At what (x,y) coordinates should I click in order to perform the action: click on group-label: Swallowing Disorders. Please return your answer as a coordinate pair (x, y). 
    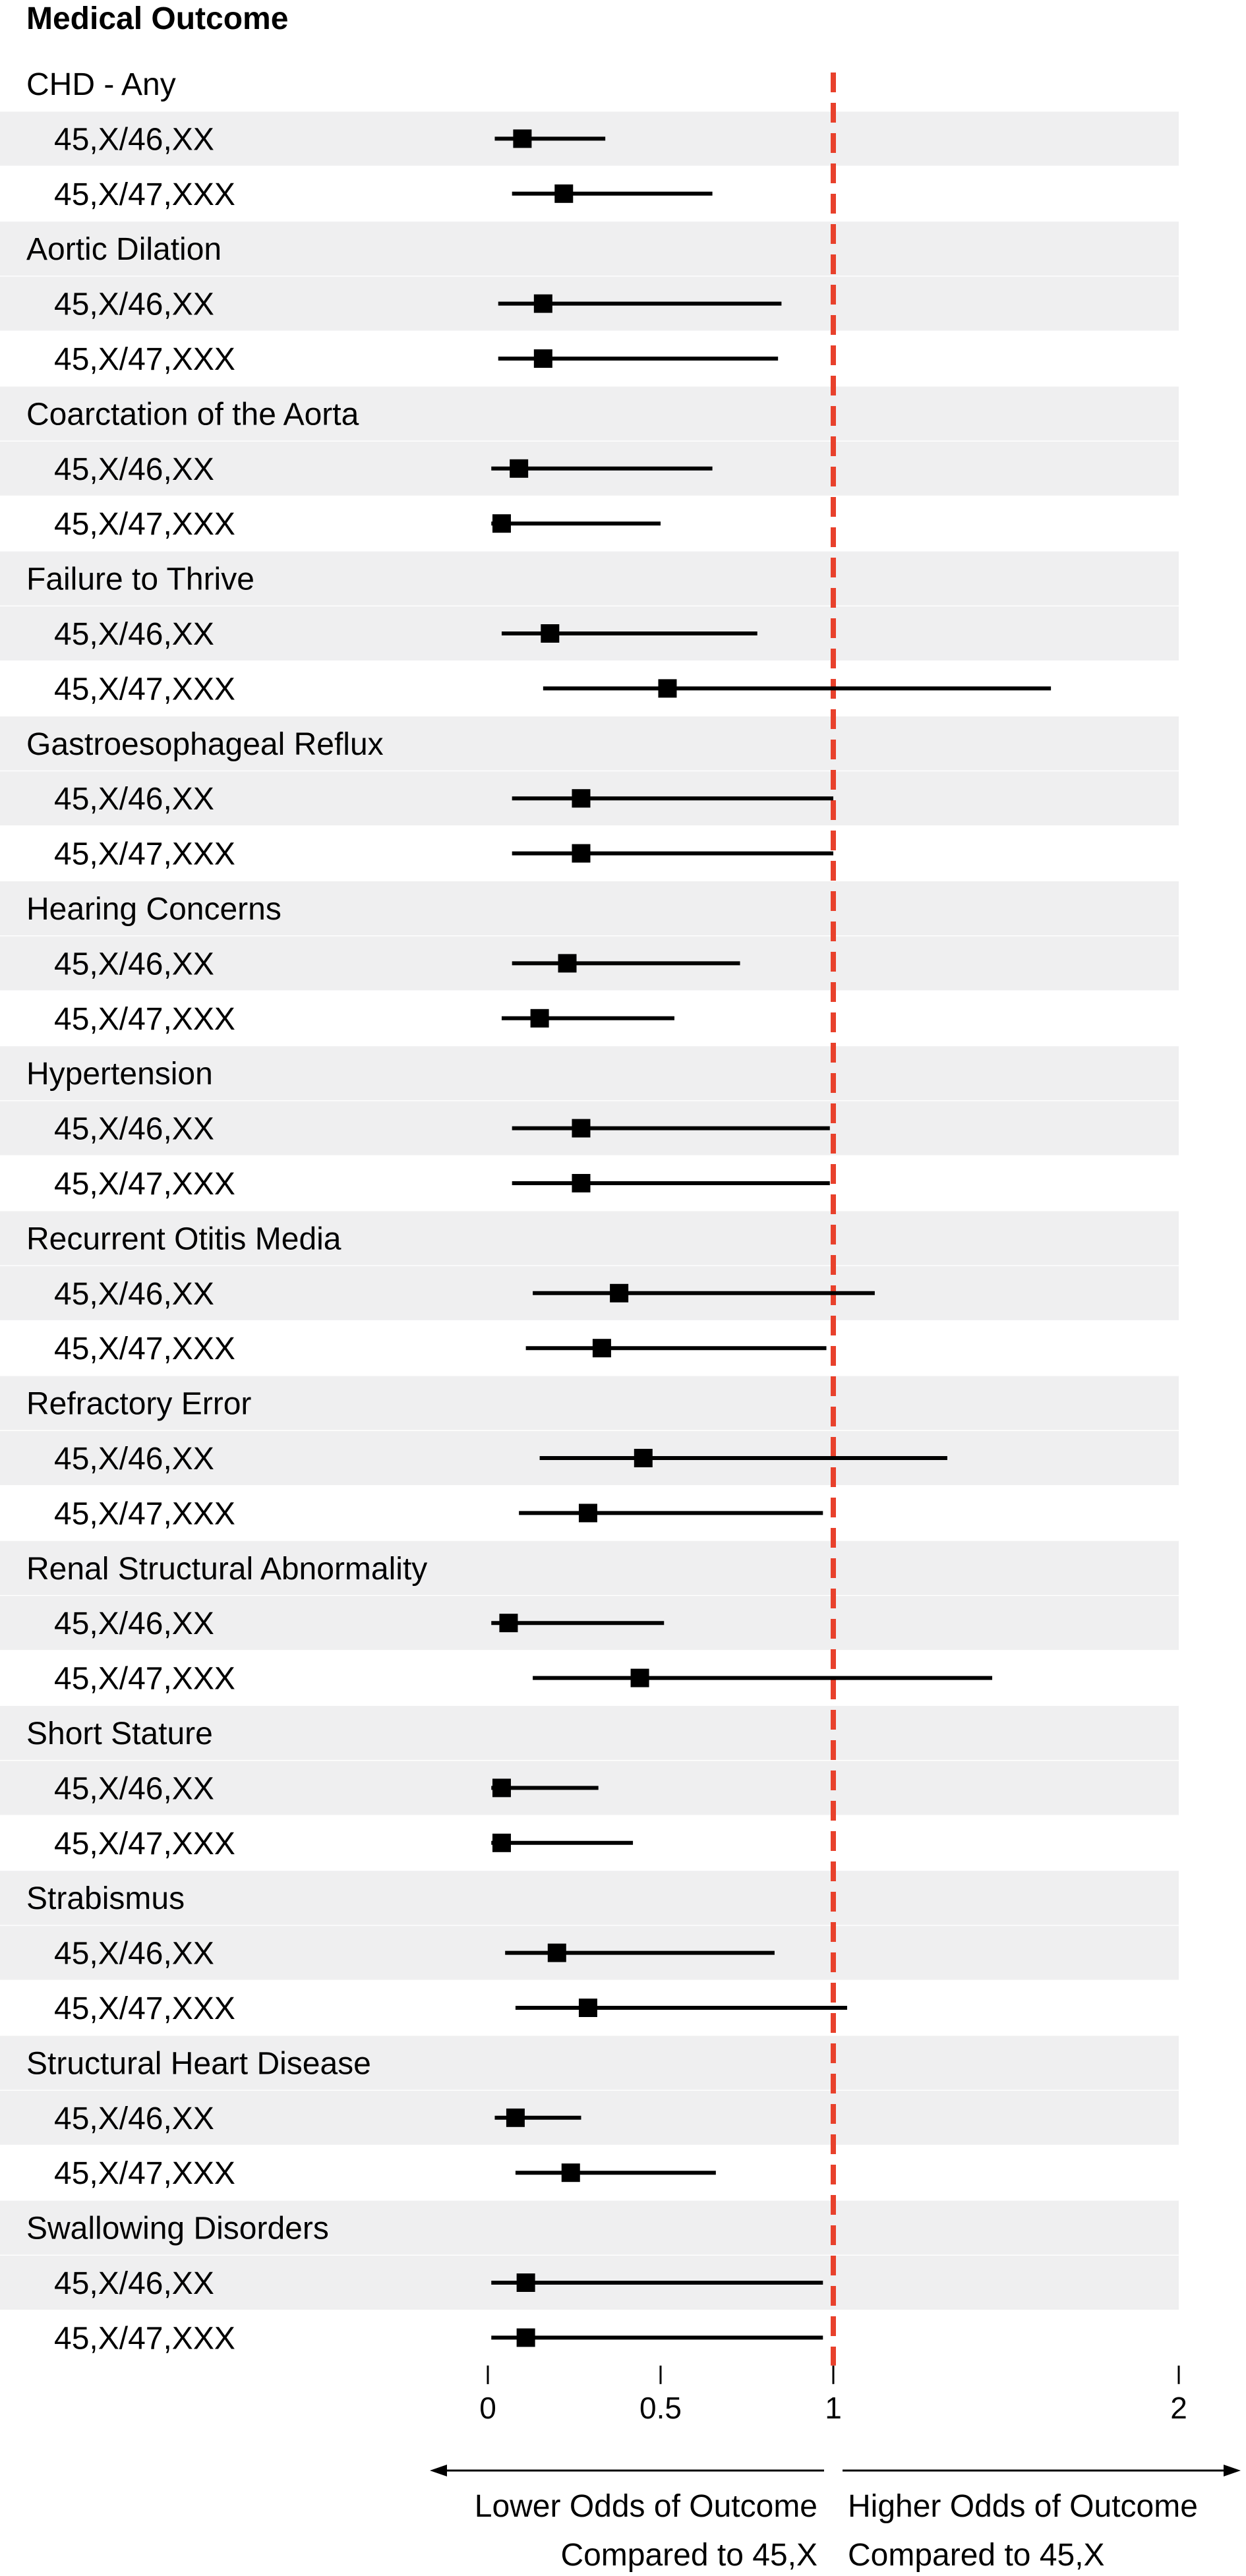
    Looking at the image, I should click on (177, 2228).